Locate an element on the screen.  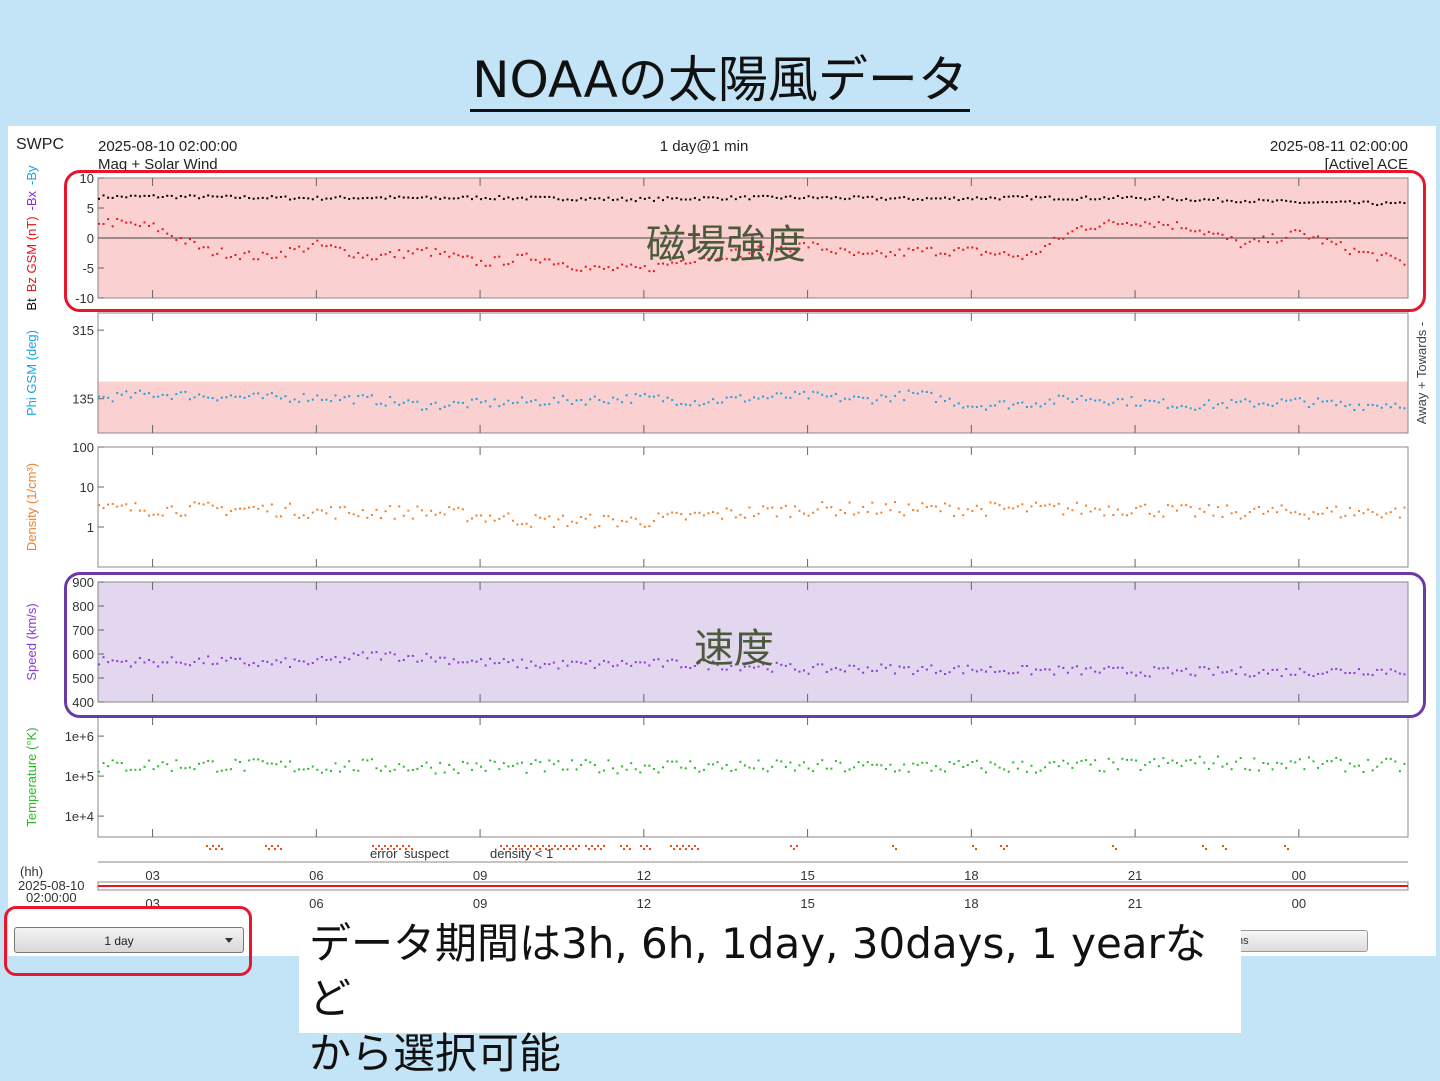
secondary-button: ns is located at coordinates (1299, 941).